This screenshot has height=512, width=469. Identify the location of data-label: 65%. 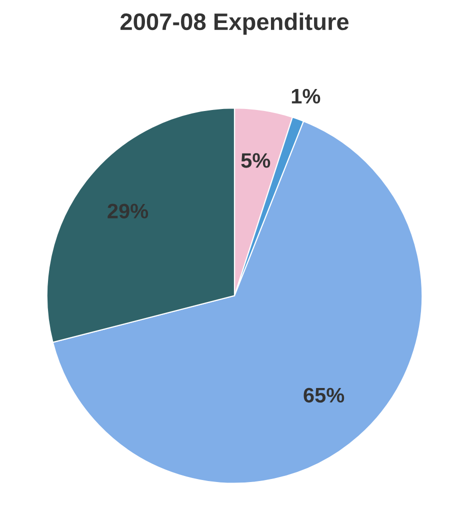
(324, 395).